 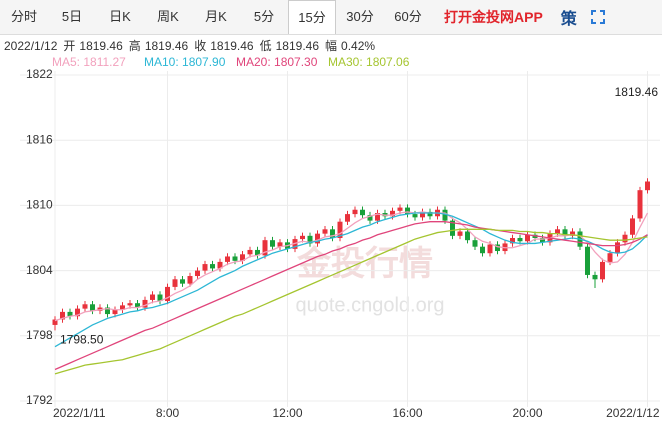 What do you see at coordinates (360, 16) in the screenshot?
I see `tab: 30分` at bounding box center [360, 16].